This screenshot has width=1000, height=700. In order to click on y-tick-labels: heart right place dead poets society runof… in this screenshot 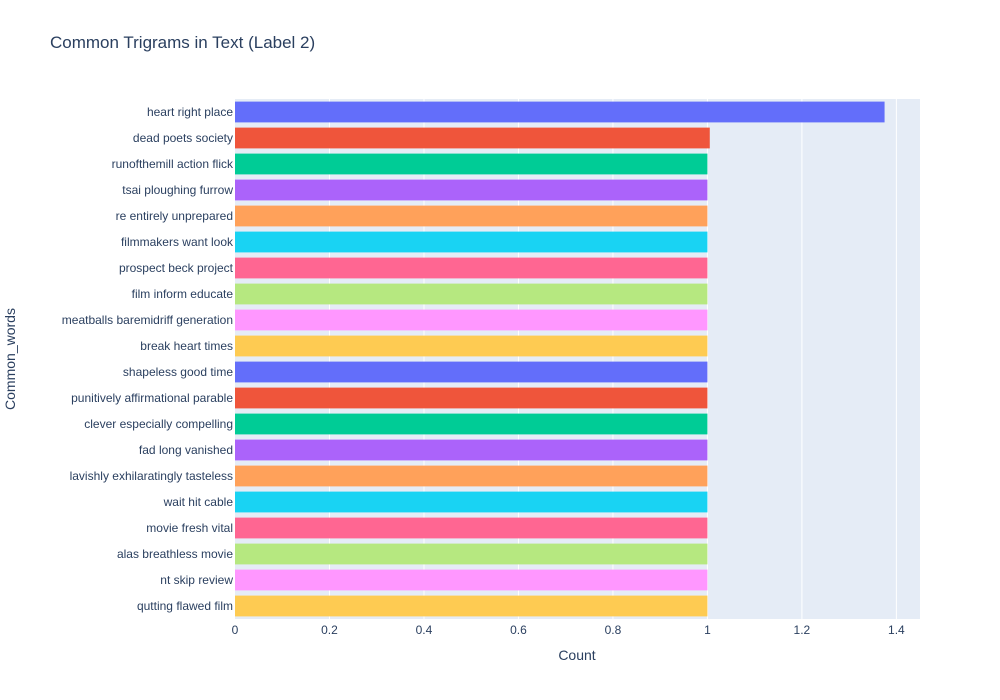, I will do `click(148, 359)`.